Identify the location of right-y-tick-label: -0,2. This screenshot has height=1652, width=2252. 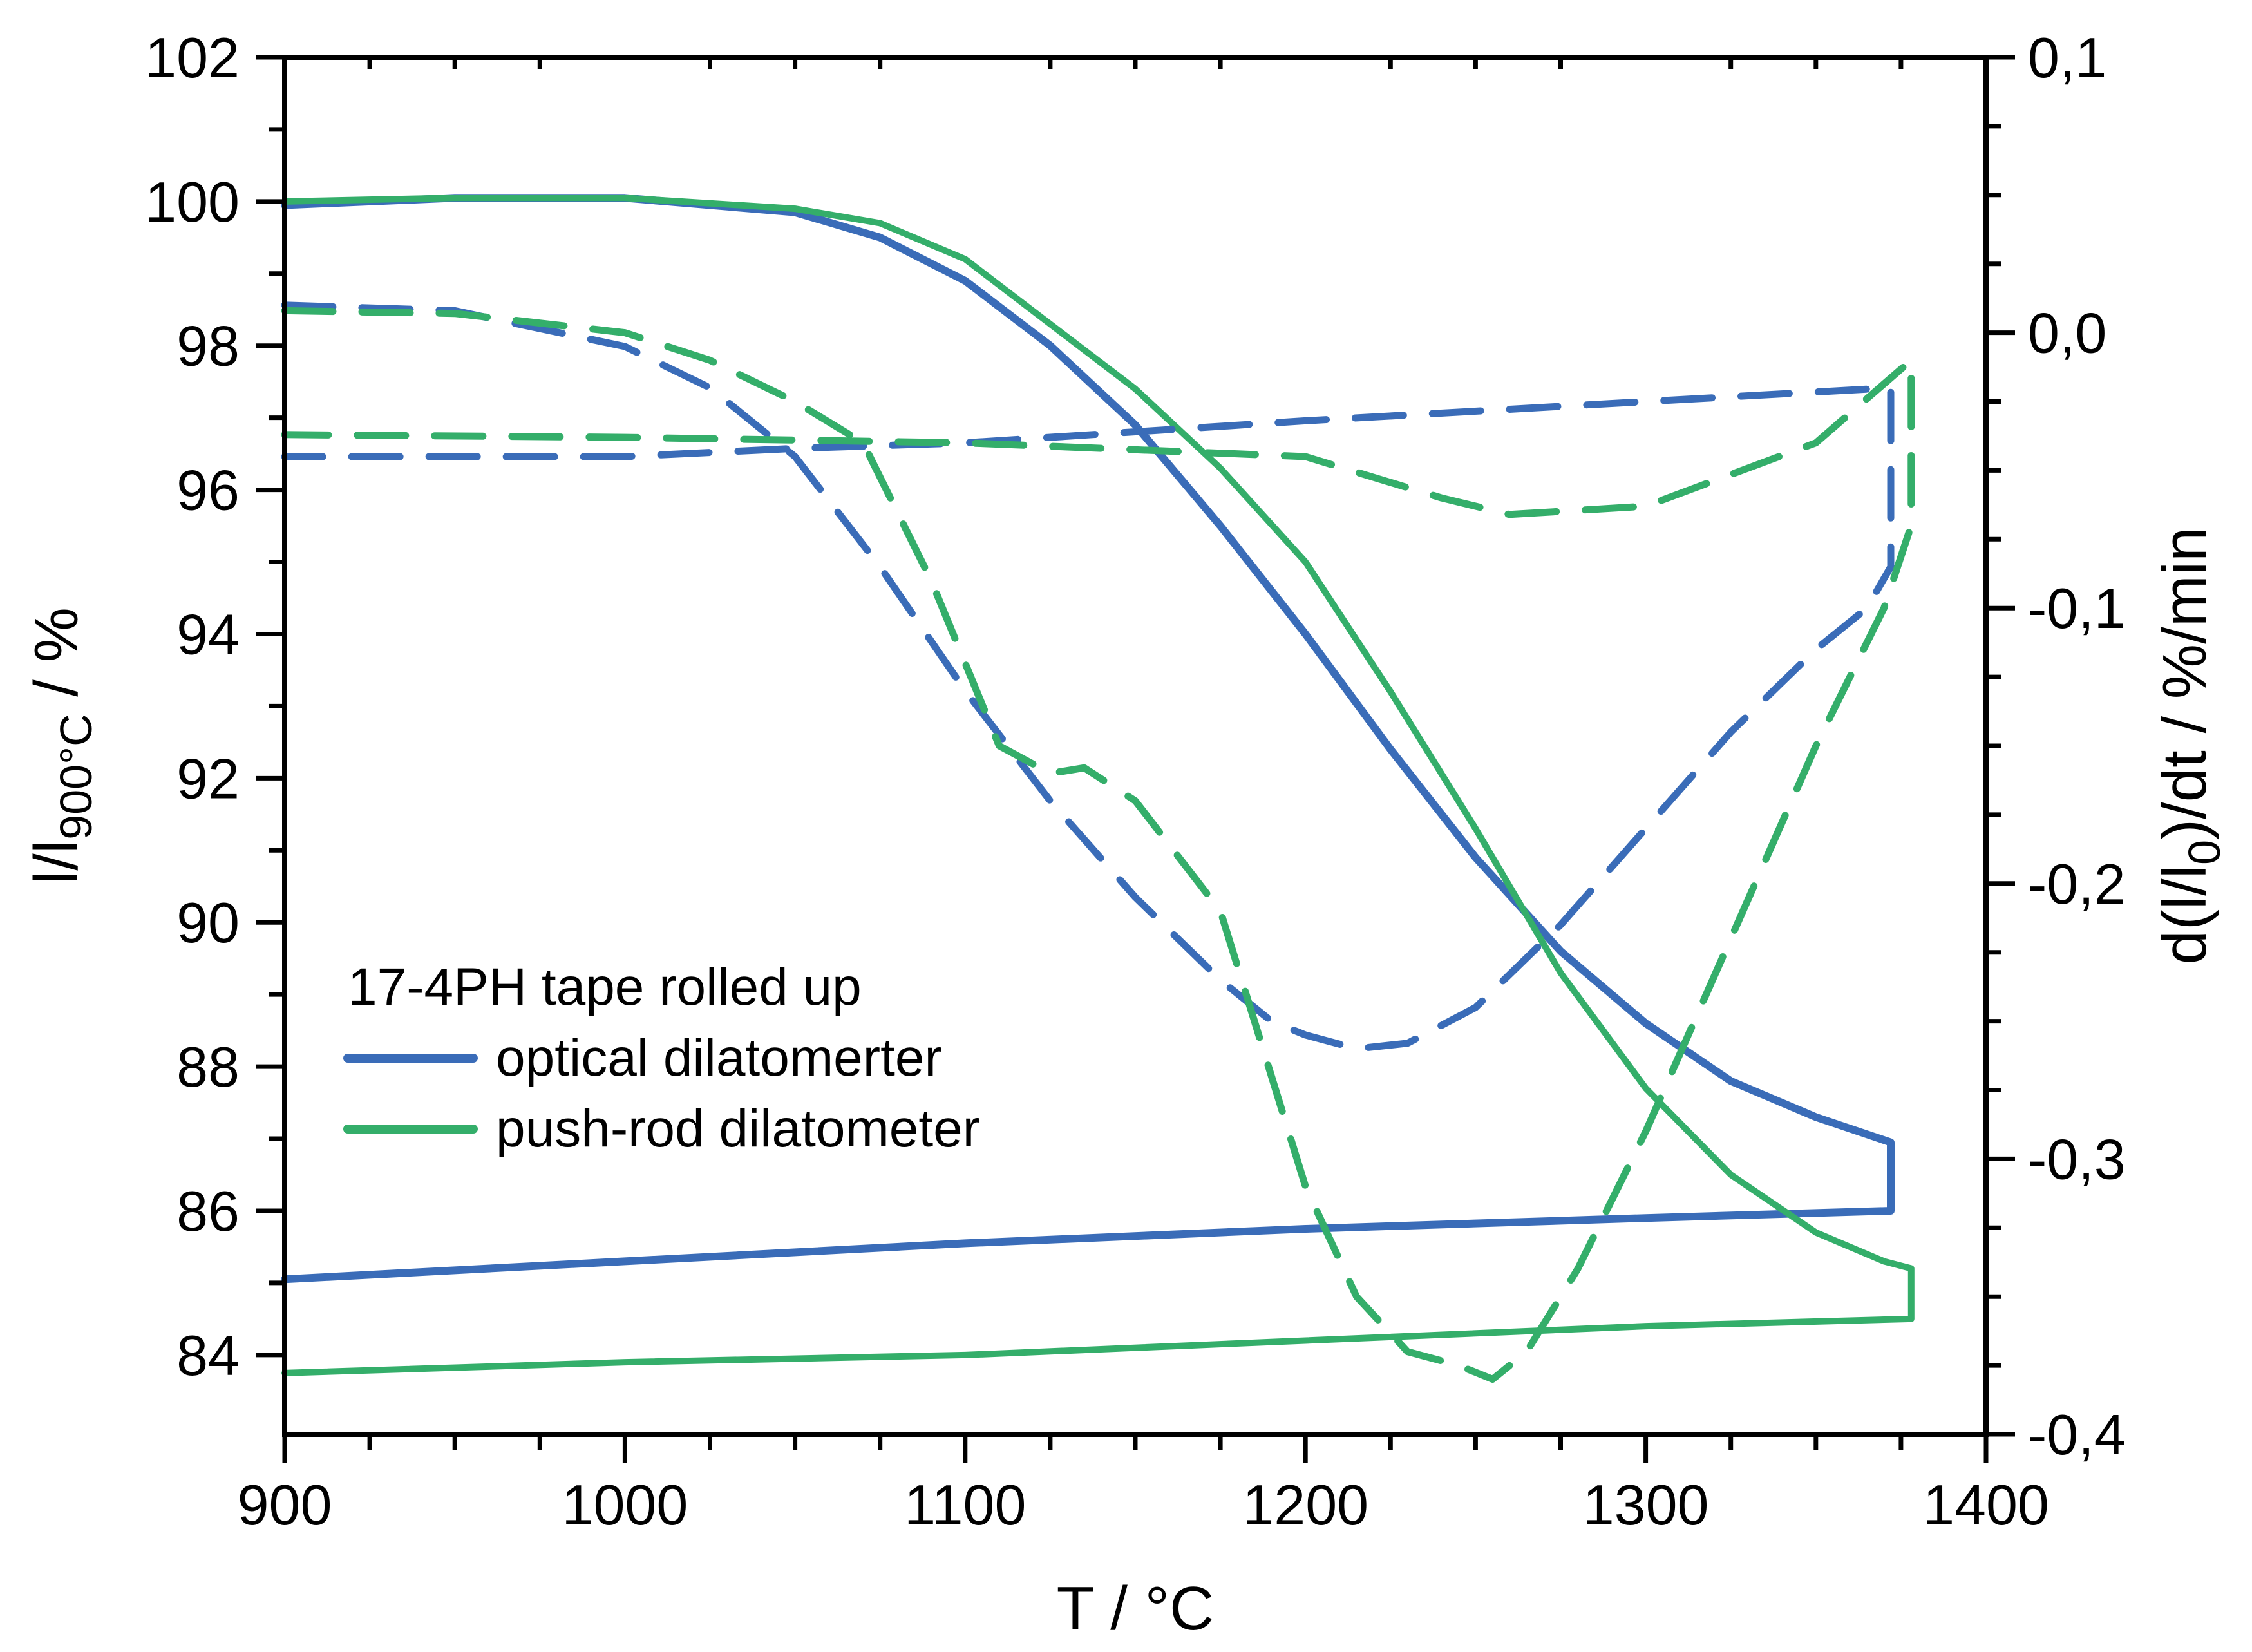
(2077, 884).